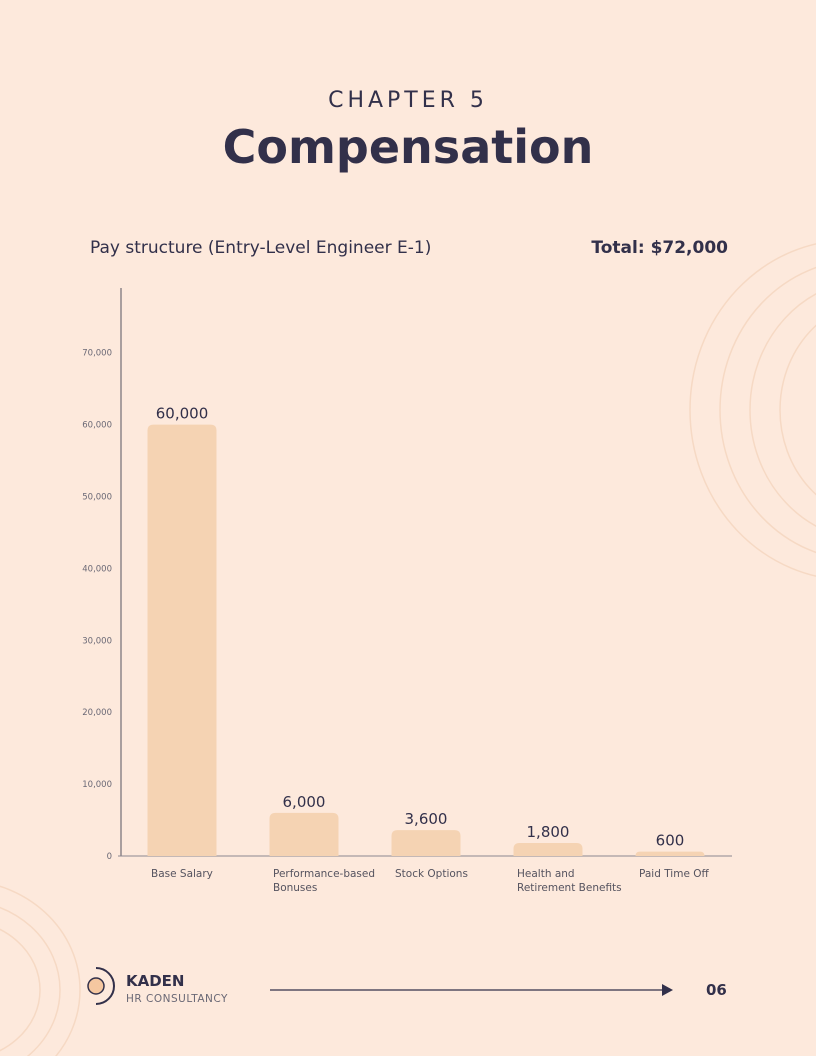  What do you see at coordinates (97, 641) in the screenshot?
I see `y-tick-label: 30,000` at bounding box center [97, 641].